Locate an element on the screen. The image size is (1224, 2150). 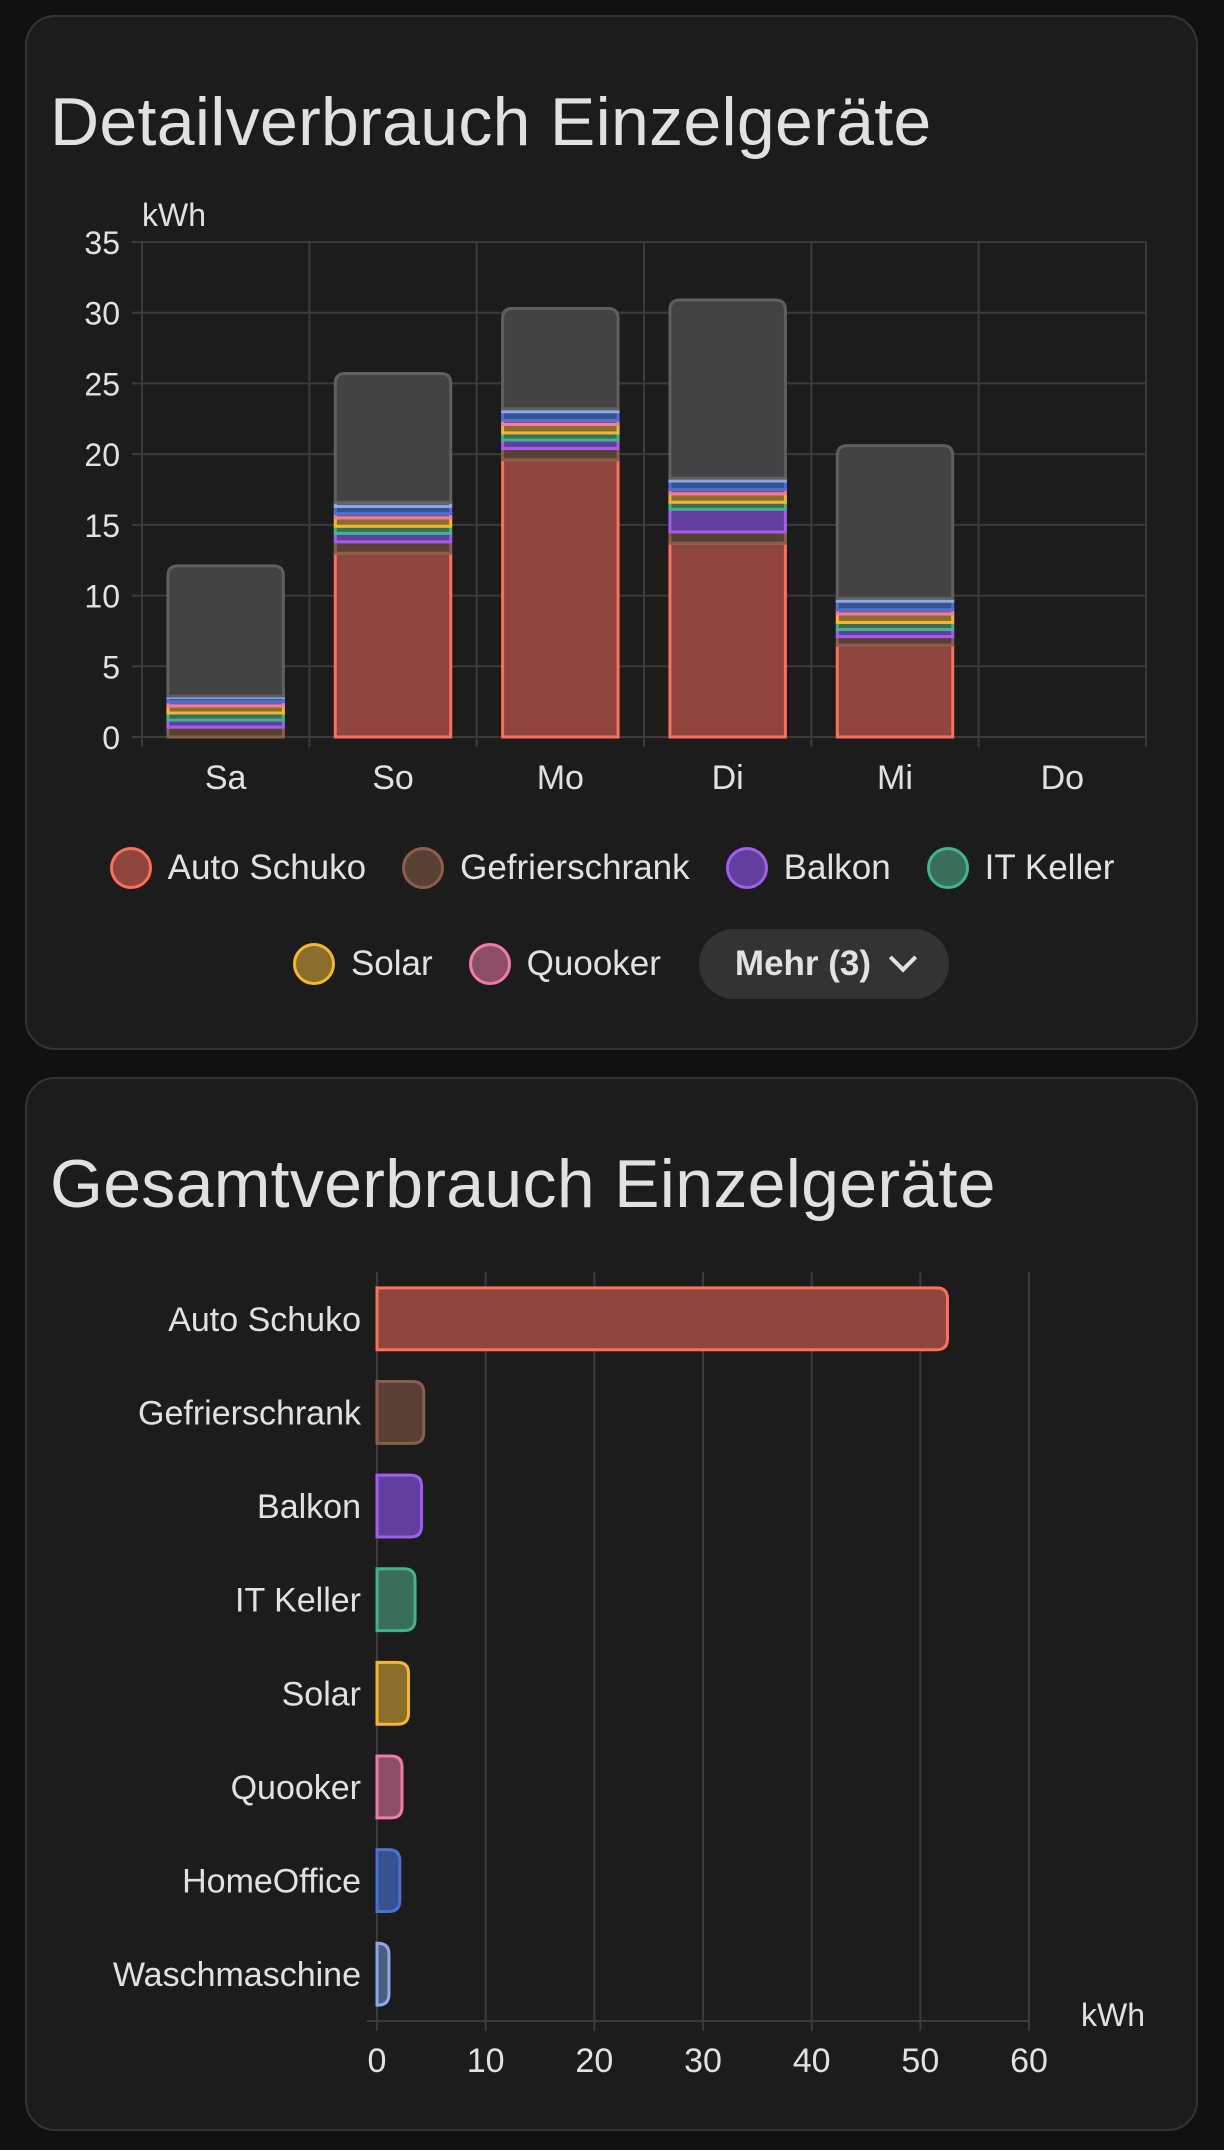
legend-label: Balkon is located at coordinates (837, 867).